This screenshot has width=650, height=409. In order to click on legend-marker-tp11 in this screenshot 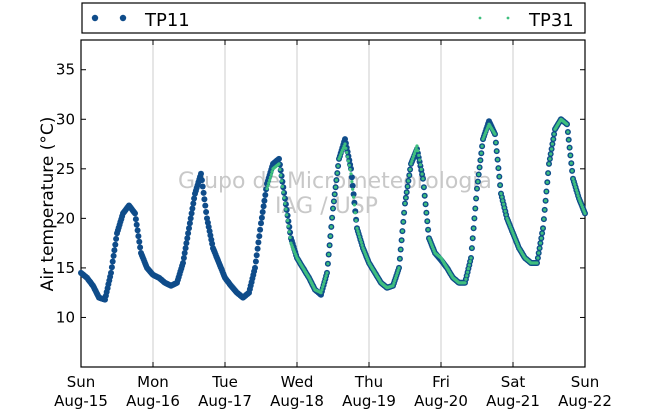, I will do `click(95, 18)`.